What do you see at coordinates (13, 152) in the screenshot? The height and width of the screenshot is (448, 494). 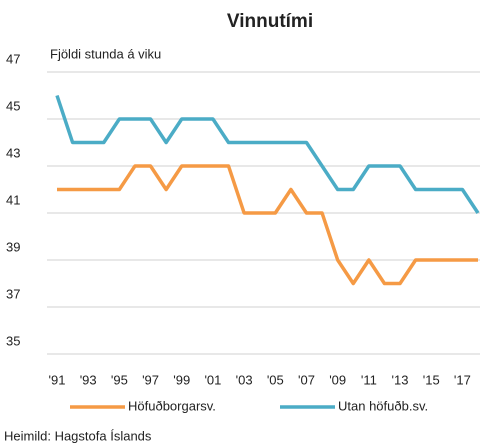 I see `y-tick-label: 43` at bounding box center [13, 152].